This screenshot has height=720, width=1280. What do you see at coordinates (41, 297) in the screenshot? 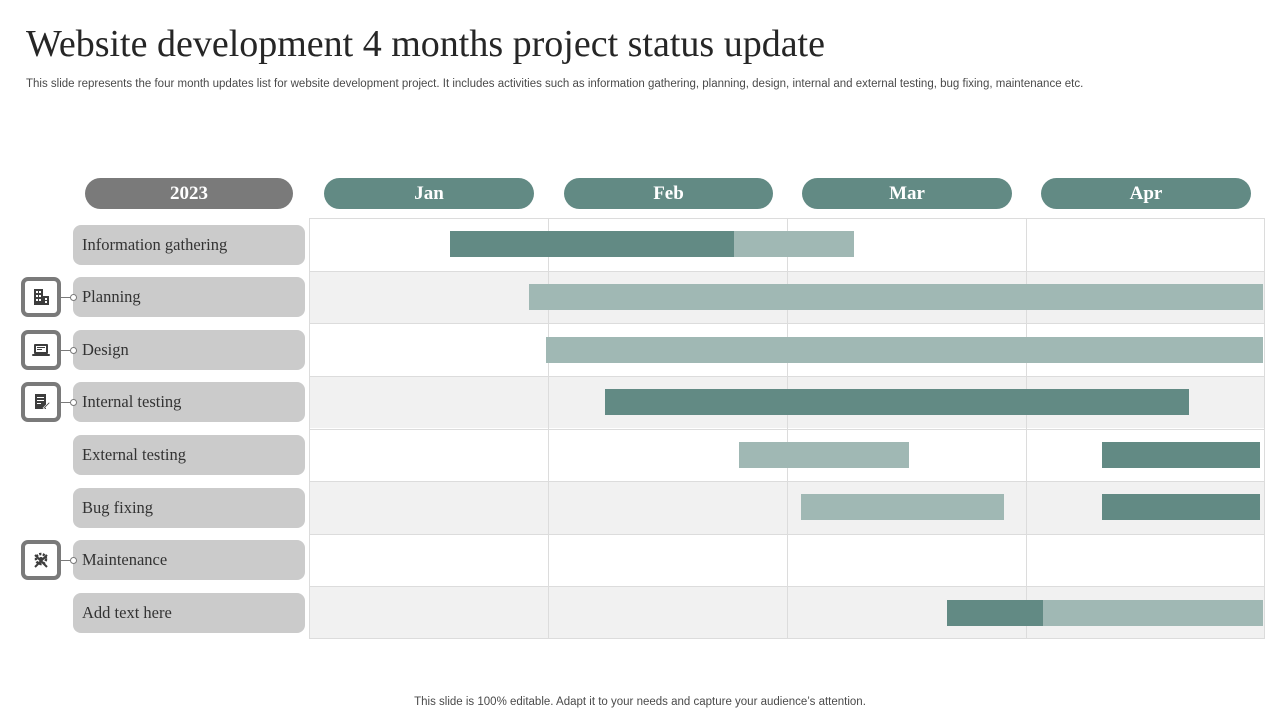
I see `building-icon` at bounding box center [41, 297].